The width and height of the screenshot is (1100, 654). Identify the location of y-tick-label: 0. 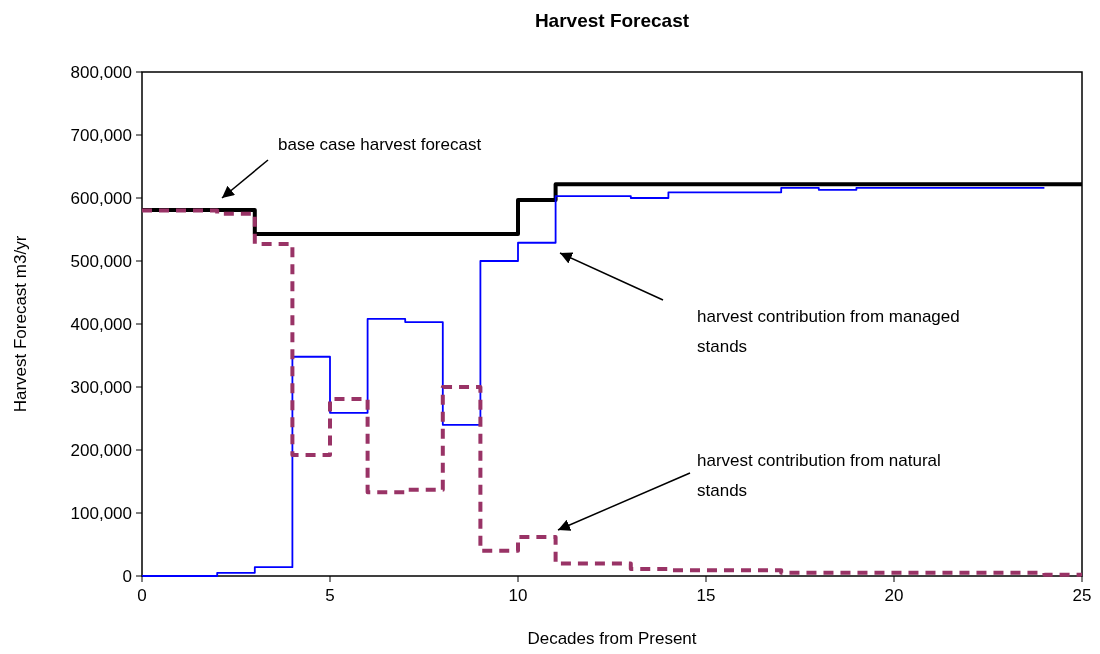
(127, 576).